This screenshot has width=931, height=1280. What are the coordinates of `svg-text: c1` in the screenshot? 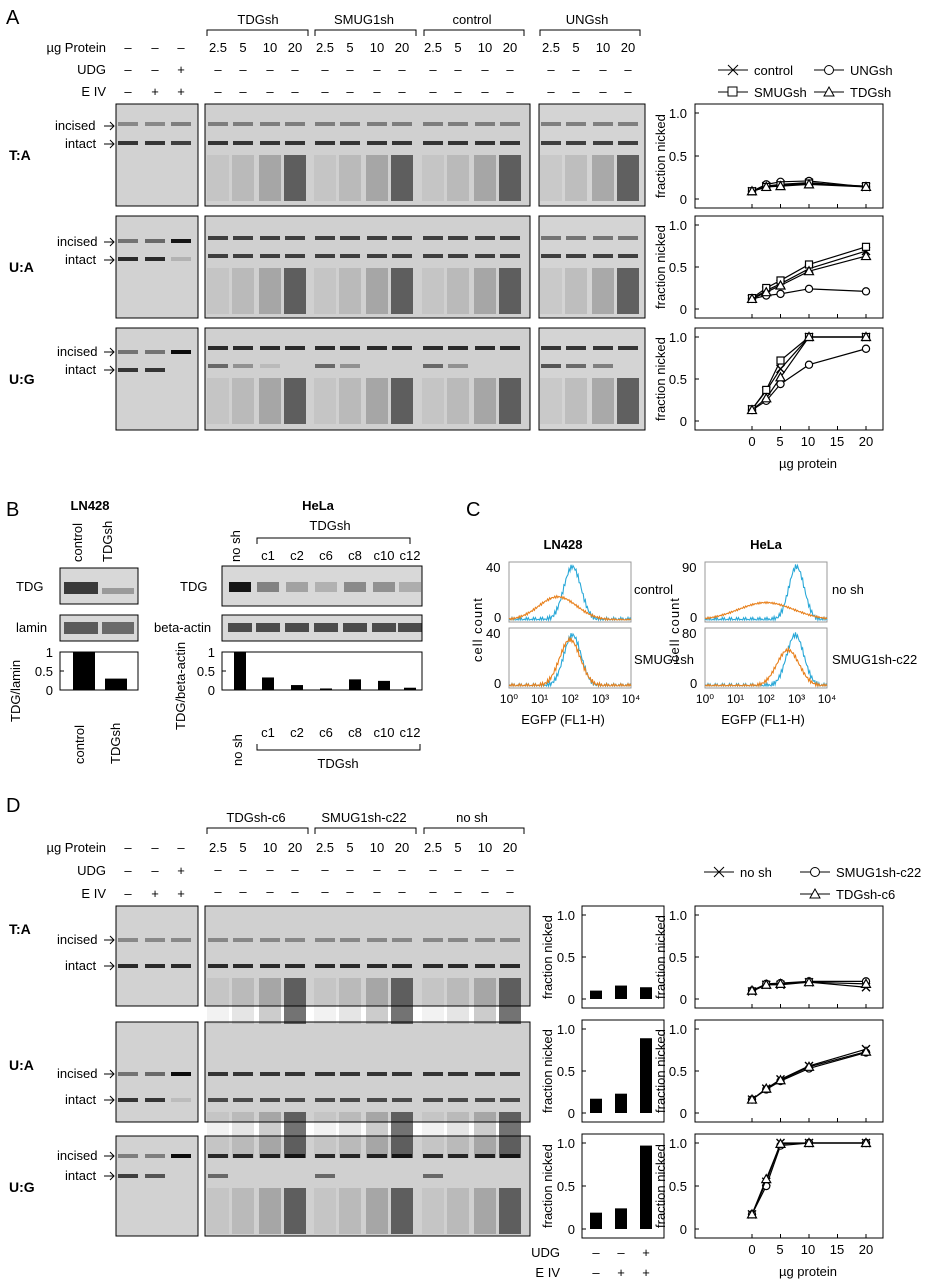 It's located at (268, 555).